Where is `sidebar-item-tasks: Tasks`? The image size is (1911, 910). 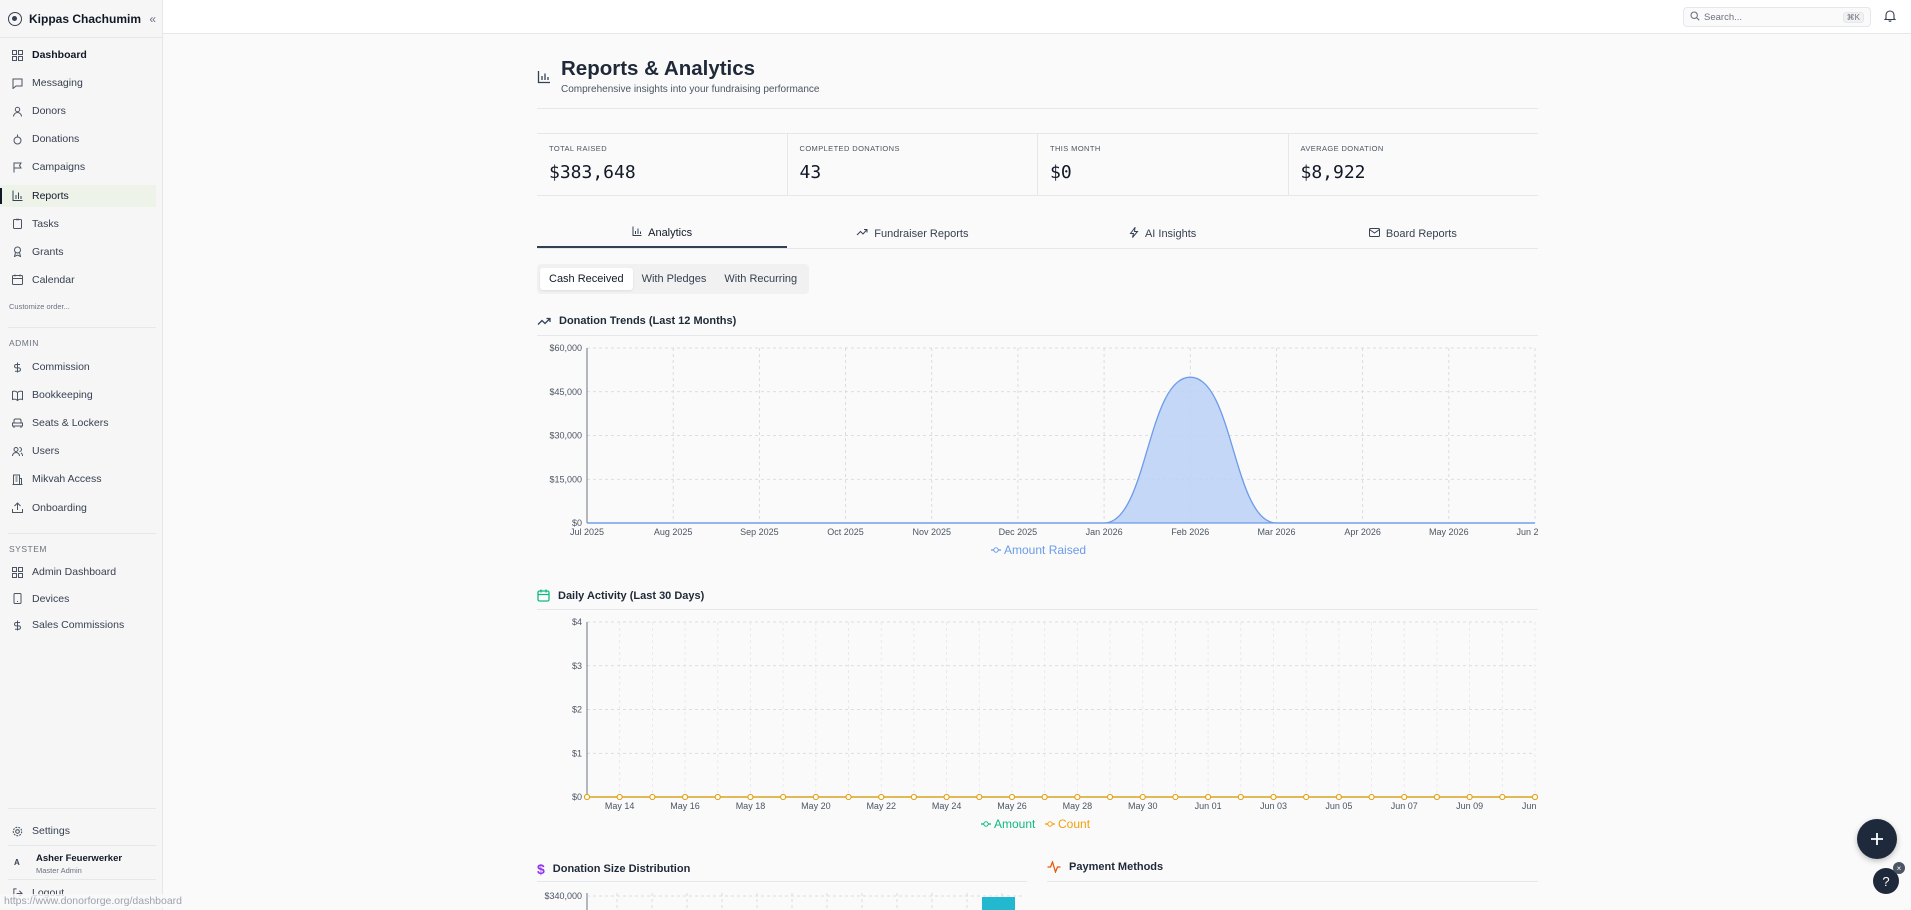 sidebar-item-tasks: Tasks is located at coordinates (78, 224).